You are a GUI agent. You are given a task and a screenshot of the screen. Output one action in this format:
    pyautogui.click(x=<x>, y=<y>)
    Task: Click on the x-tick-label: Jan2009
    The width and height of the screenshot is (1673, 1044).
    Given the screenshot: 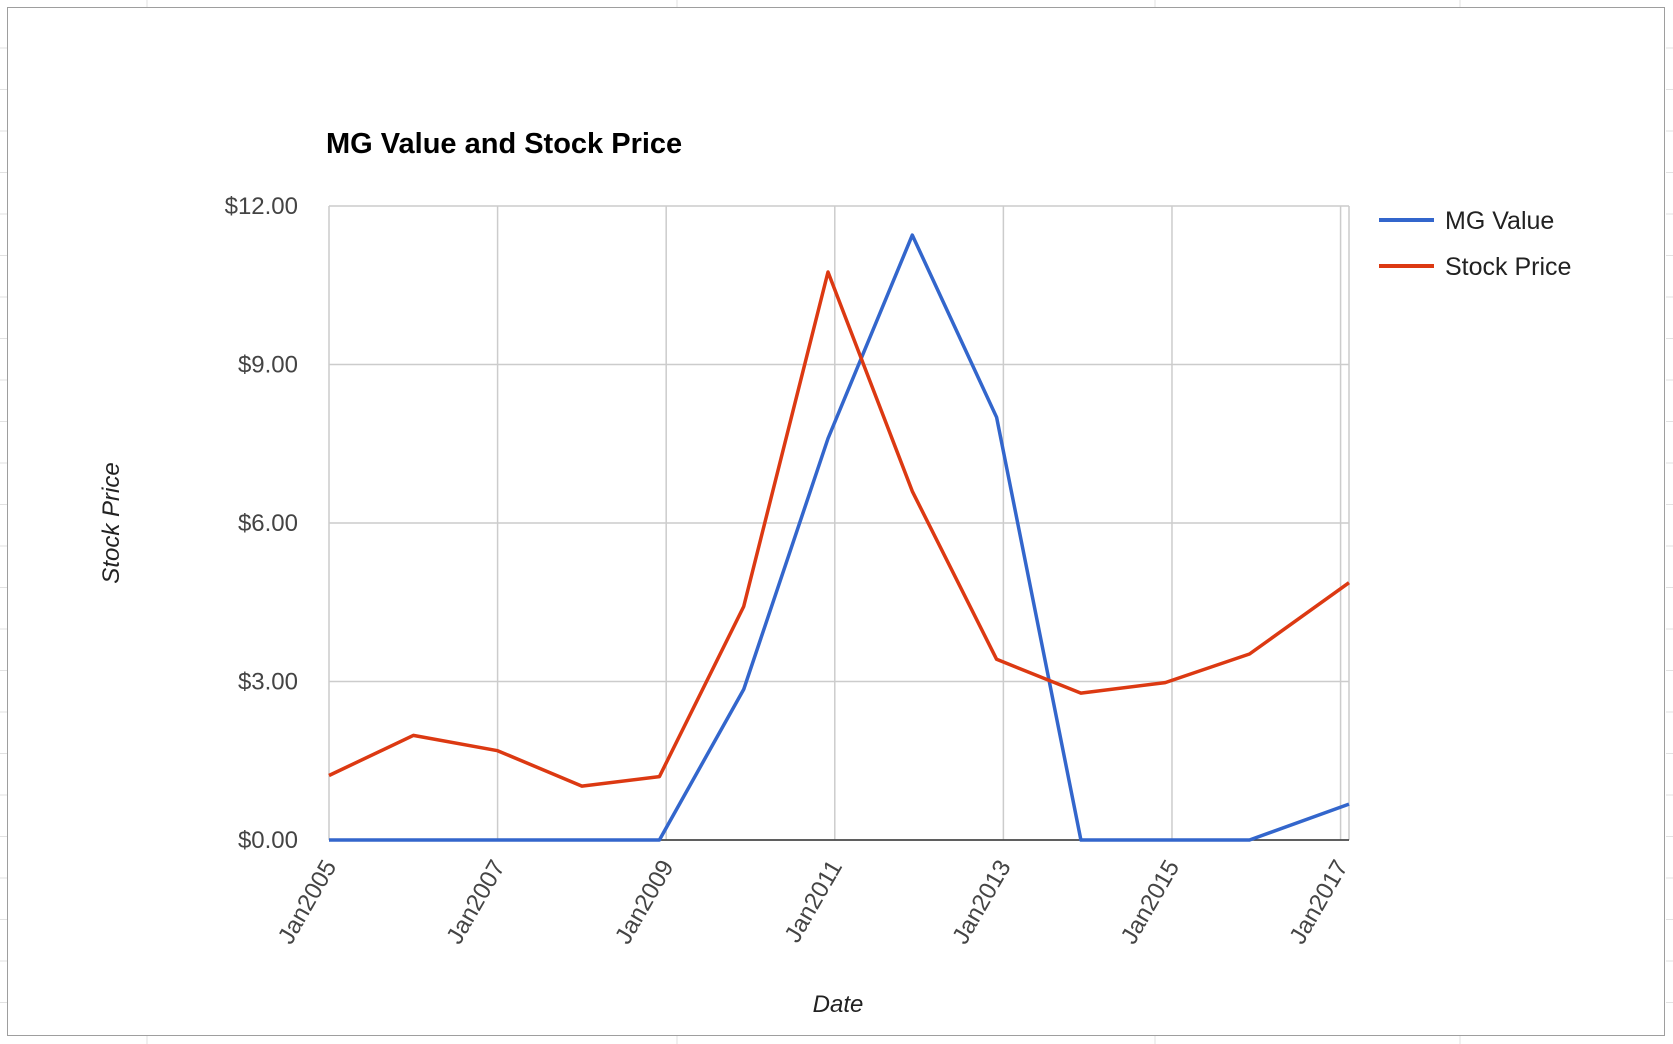 What is the action you would take?
    pyautogui.click(x=644, y=902)
    